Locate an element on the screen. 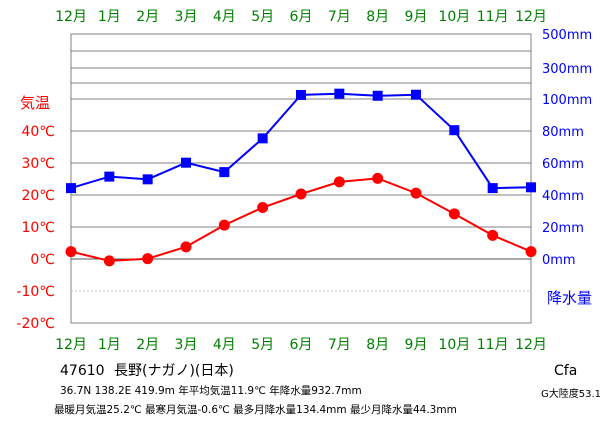  month-label-top: 10月 is located at coordinates (454, 17).